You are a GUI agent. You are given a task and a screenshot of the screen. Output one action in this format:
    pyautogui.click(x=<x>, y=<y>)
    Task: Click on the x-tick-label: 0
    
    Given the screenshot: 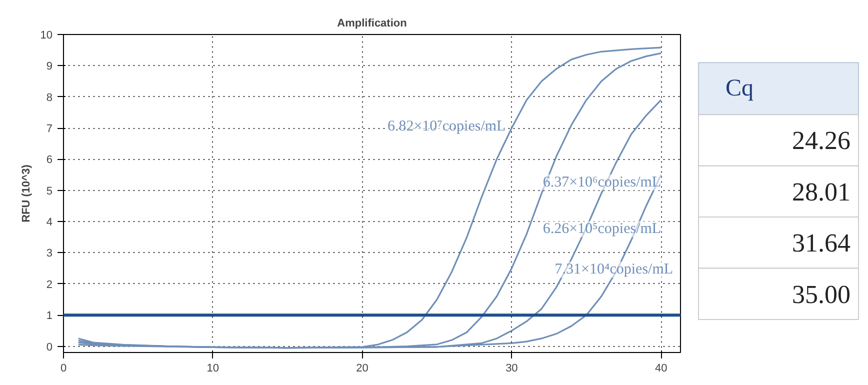 What is the action you would take?
    pyautogui.click(x=63, y=368)
    